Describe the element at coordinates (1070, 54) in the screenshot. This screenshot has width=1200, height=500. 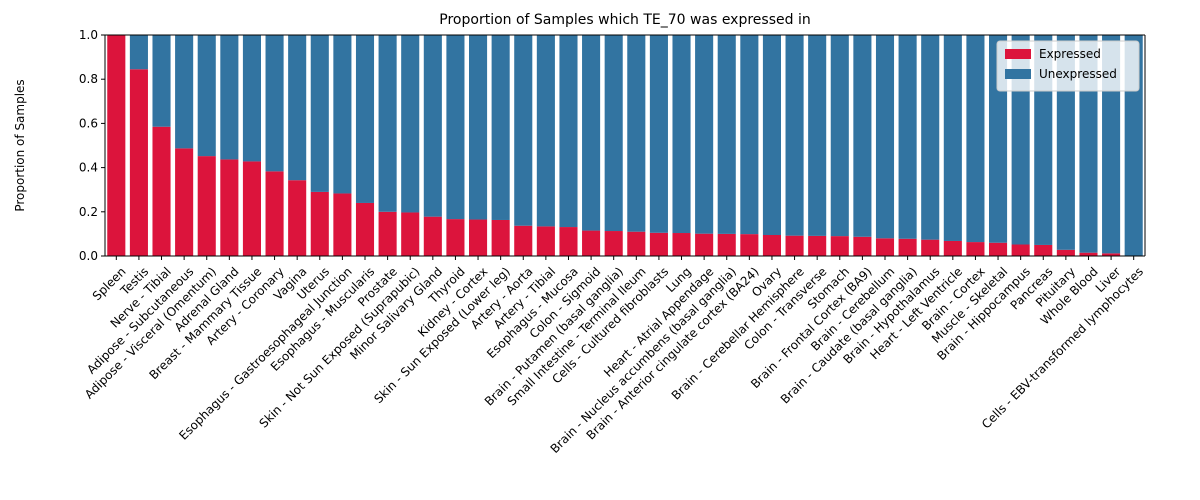
I see `legend-label-expressed: Expressed` at that location.